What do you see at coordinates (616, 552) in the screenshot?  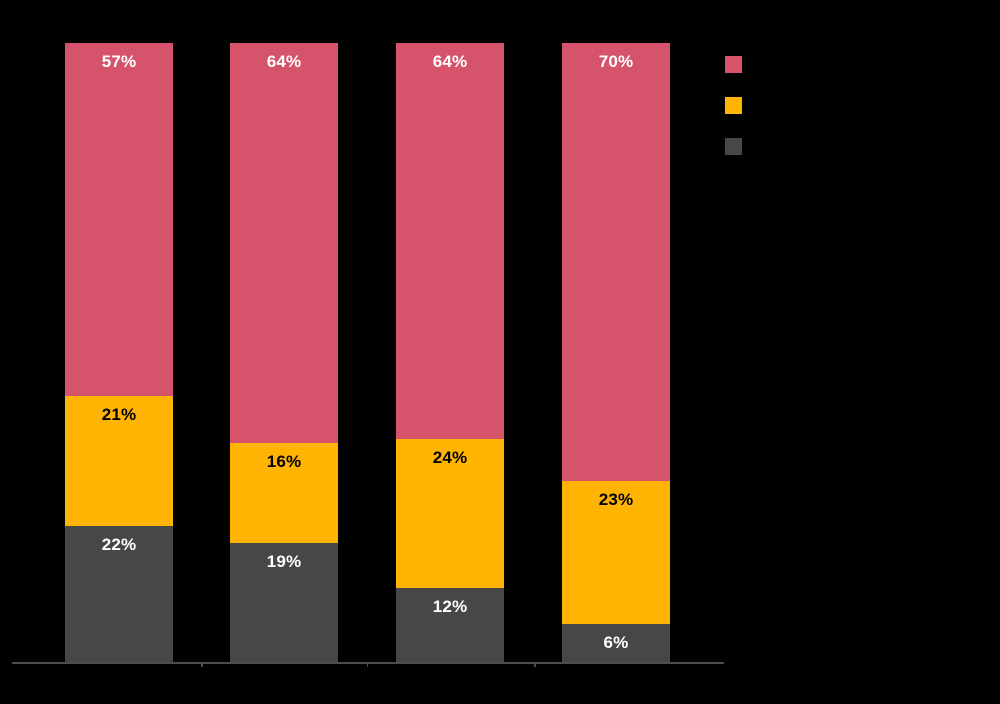 I see `bar-4-segment-2: 23%` at bounding box center [616, 552].